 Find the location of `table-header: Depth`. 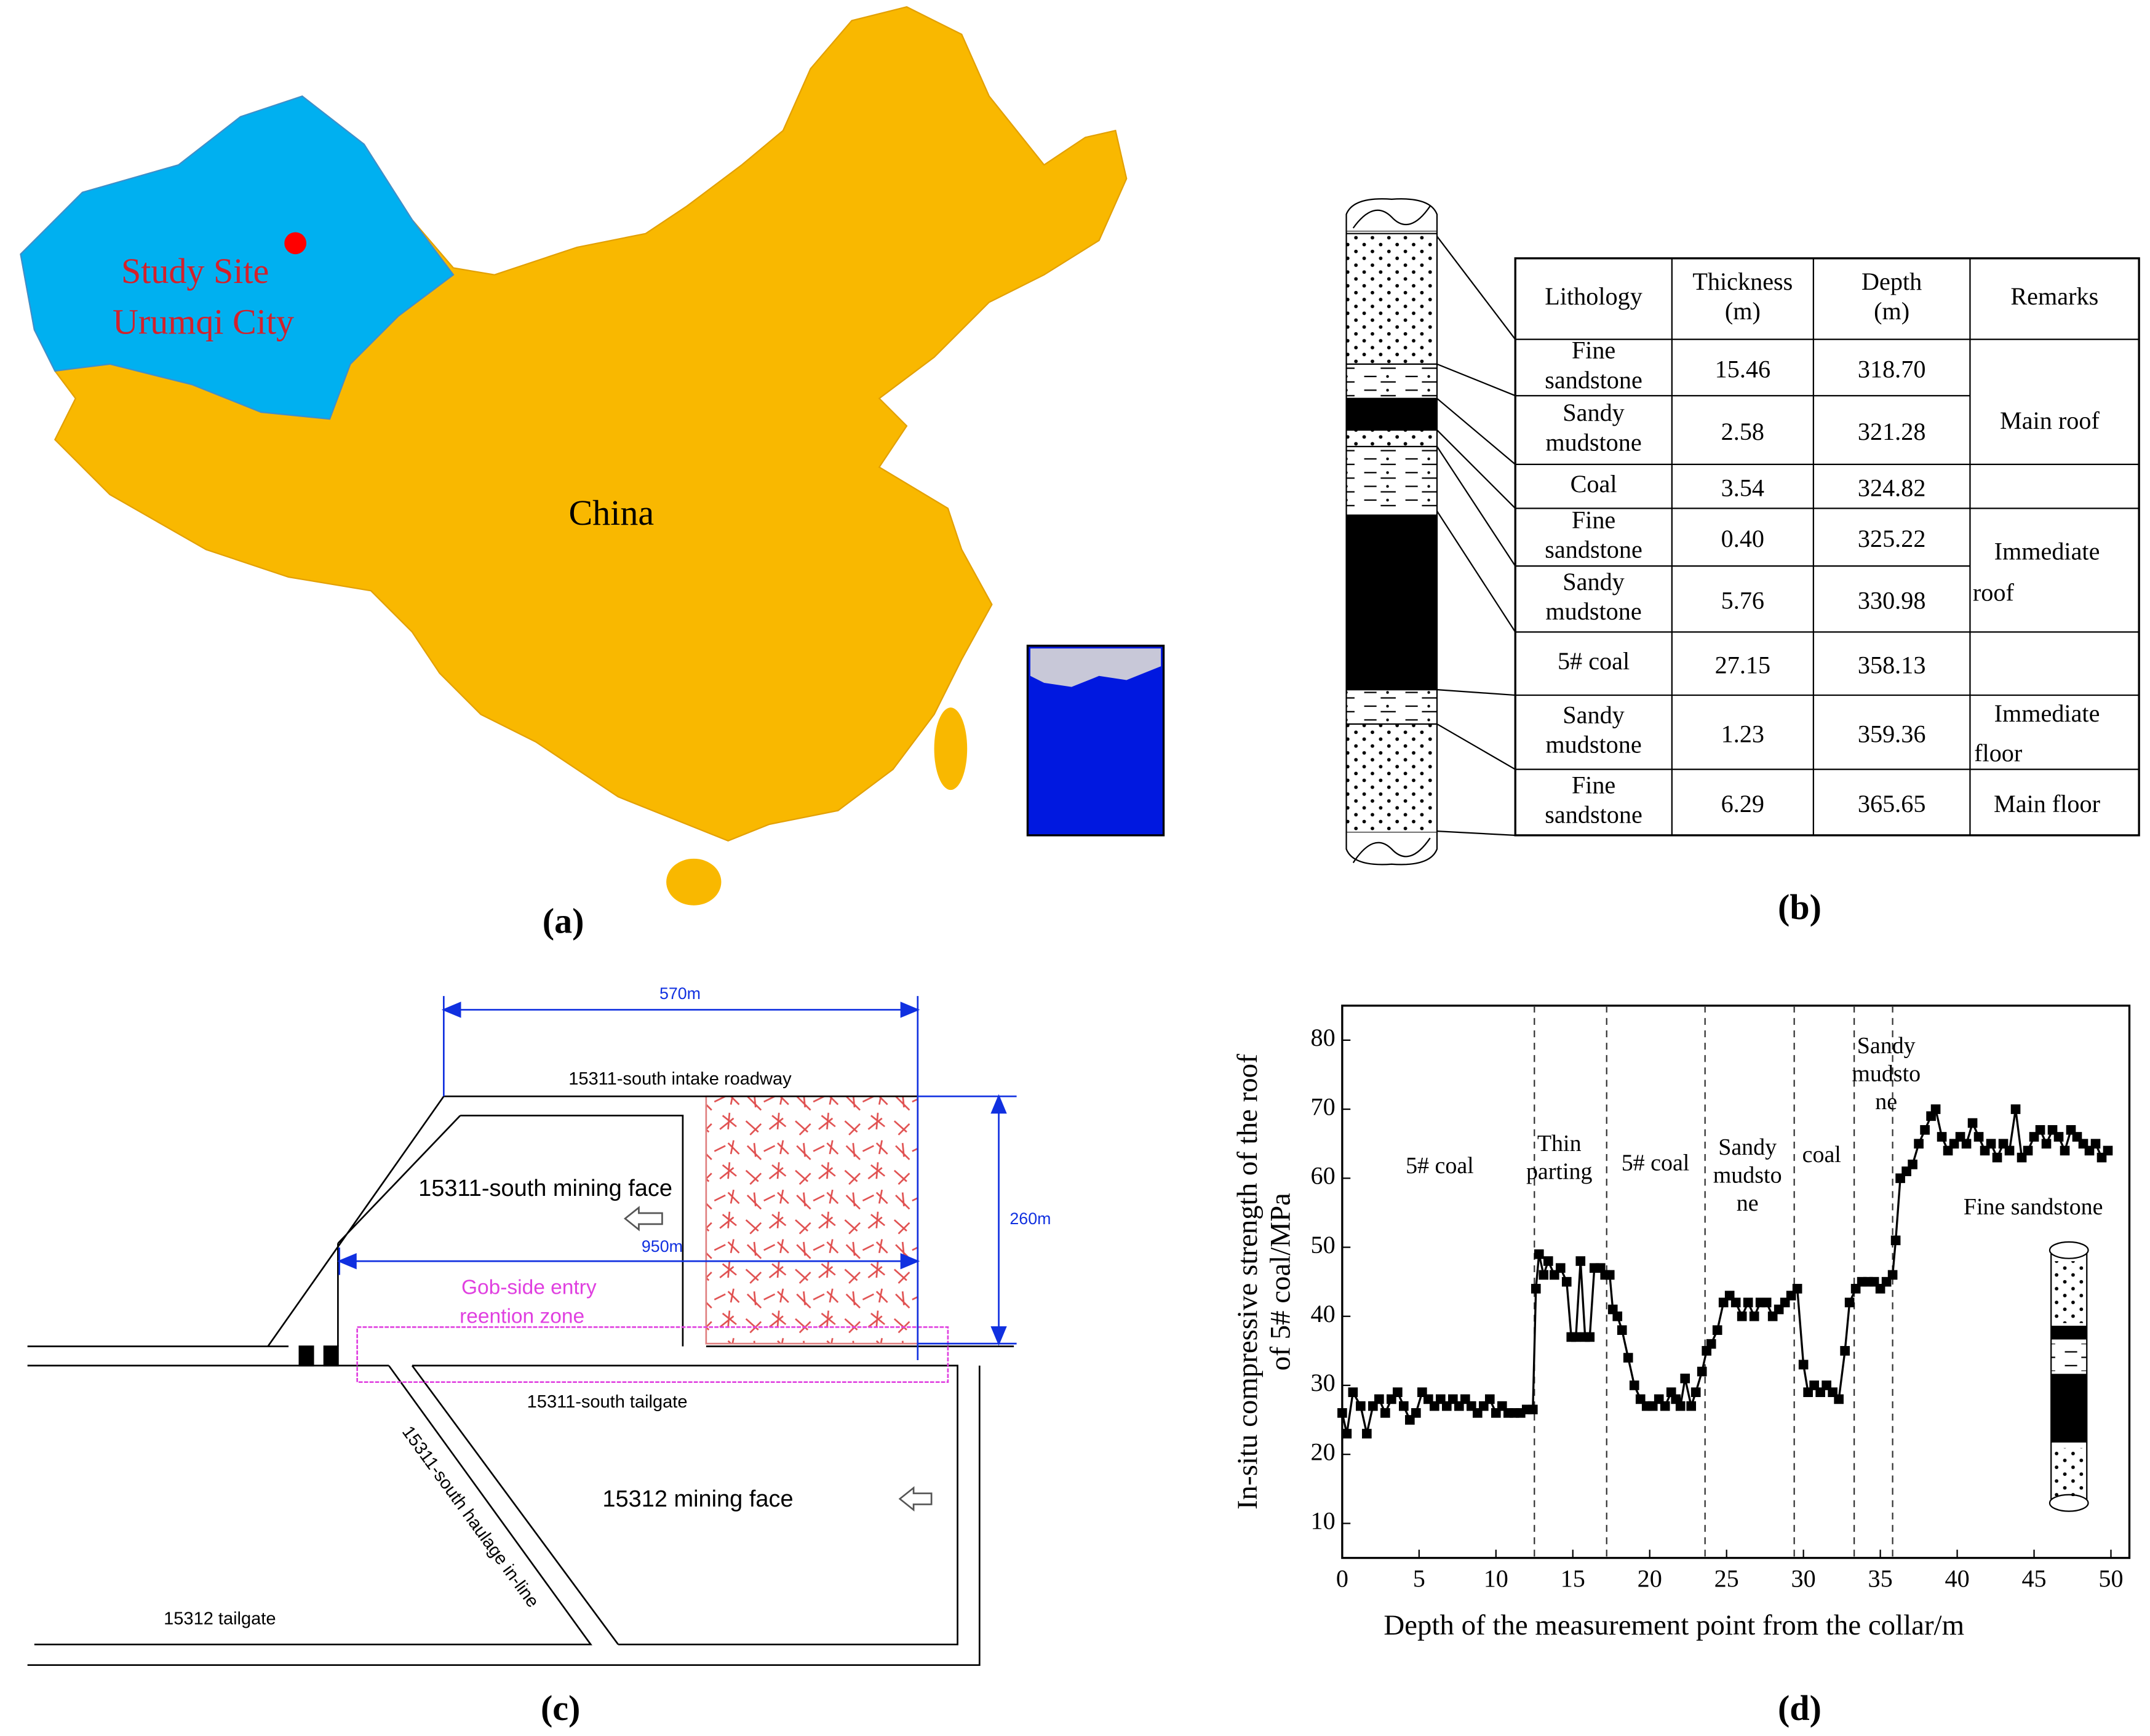

table-header: Depth is located at coordinates (1892, 281).